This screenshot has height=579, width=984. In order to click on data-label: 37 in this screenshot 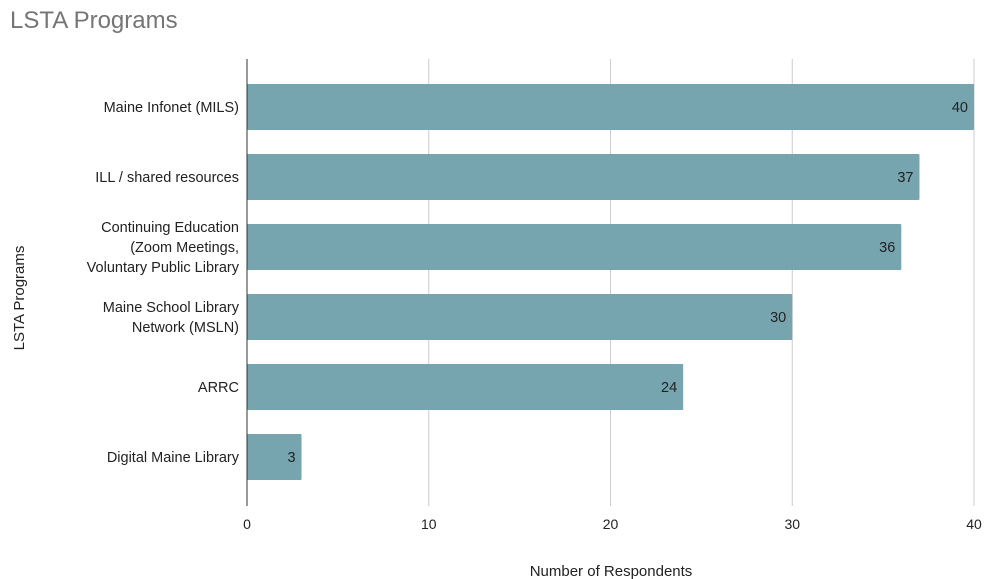, I will do `click(905, 178)`.